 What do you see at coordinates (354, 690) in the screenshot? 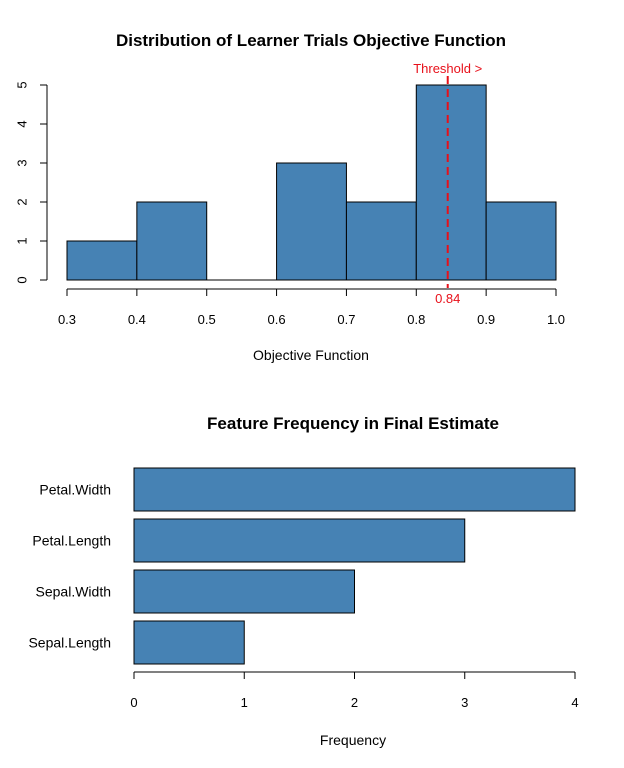
I see `feature-x-axis: 0 1 2 3 4` at bounding box center [354, 690].